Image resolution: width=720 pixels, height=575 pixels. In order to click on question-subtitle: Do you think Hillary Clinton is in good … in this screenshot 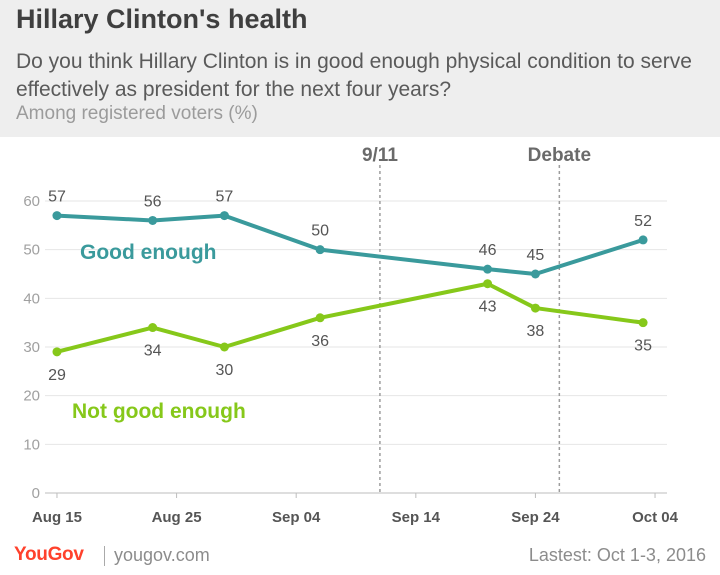, I will do `click(354, 75)`.